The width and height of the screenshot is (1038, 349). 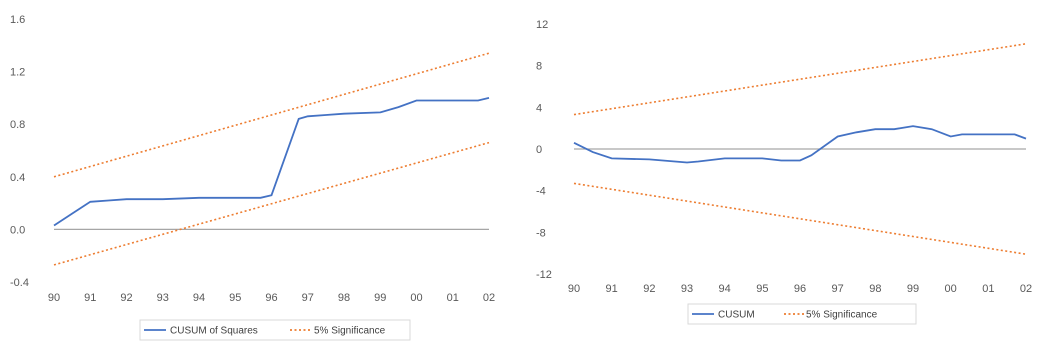 What do you see at coordinates (802, 314) in the screenshot?
I see `legend: CUSUM 5% Significance` at bounding box center [802, 314].